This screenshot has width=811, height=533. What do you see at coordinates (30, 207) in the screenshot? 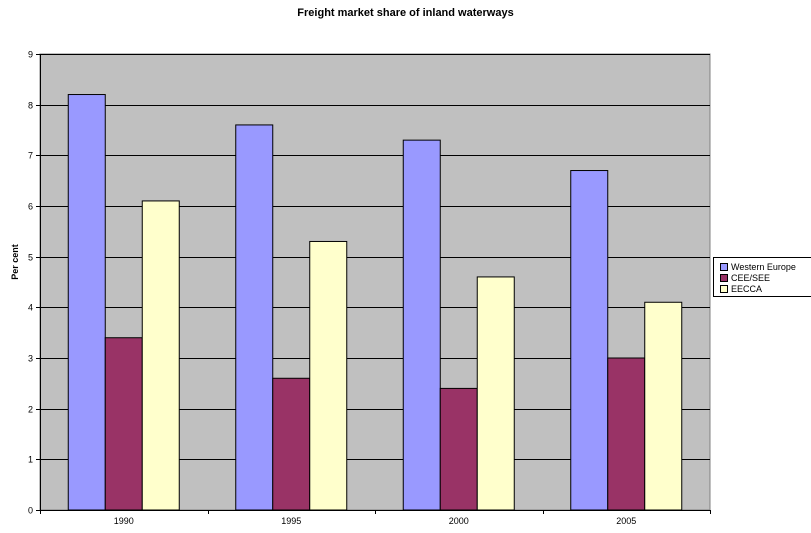
I see `y-tick-label-6: 6` at bounding box center [30, 207].